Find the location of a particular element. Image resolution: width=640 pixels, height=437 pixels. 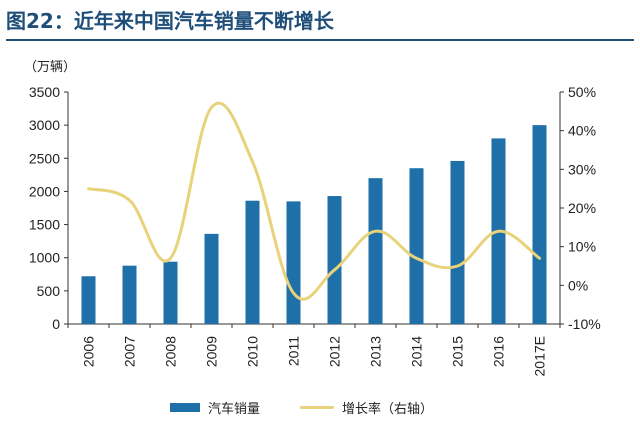

chart-legend: 汽车销量 增长率（右轴） is located at coordinates (321, 407).